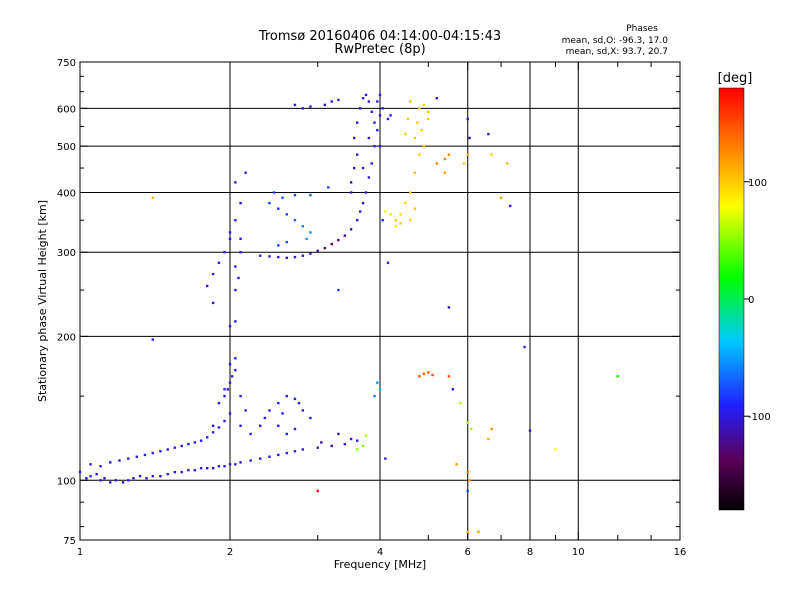  Describe the element at coordinates (615, 41) in the screenshot. I see `phases-o-line: mean, sd,O: -96.3, 17.0` at that location.